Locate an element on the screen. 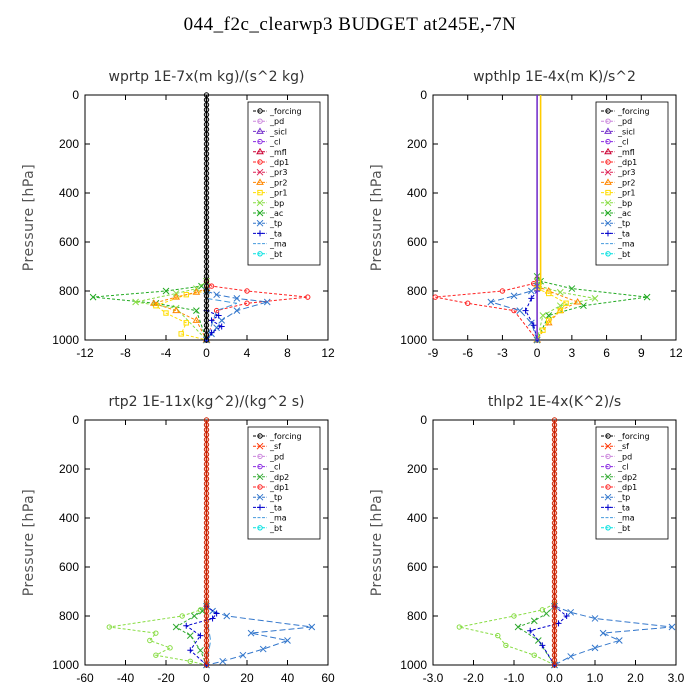 This screenshot has width=700, height=700. x-tick-label: -2.0 is located at coordinates (473, 678).